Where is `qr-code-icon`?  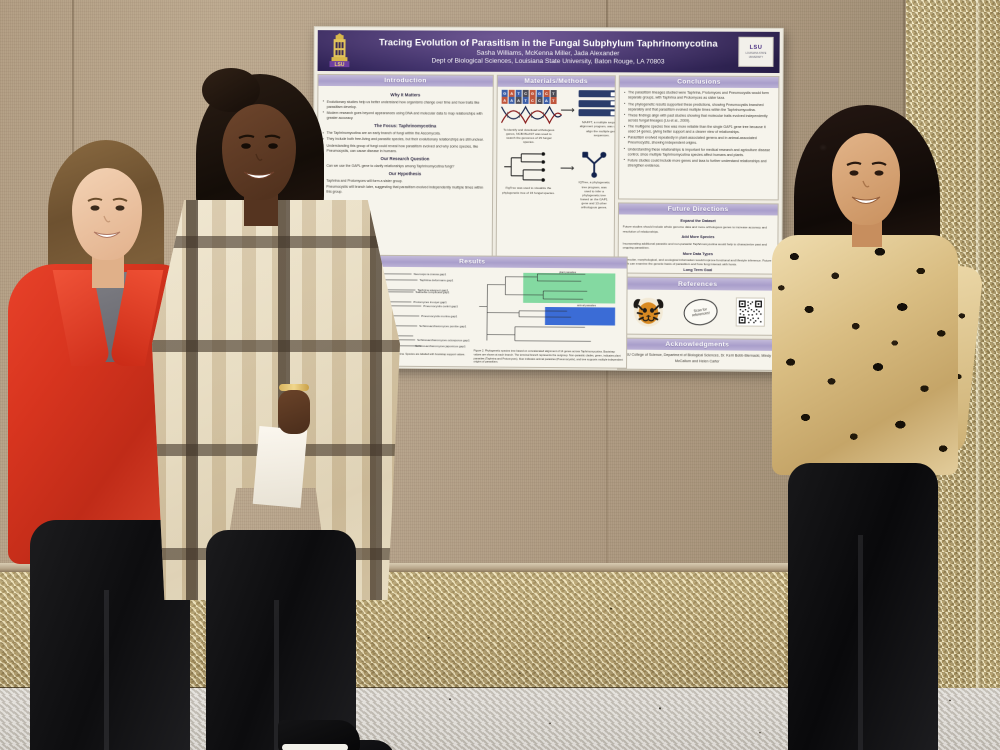 qr-code-icon is located at coordinates (750, 312).